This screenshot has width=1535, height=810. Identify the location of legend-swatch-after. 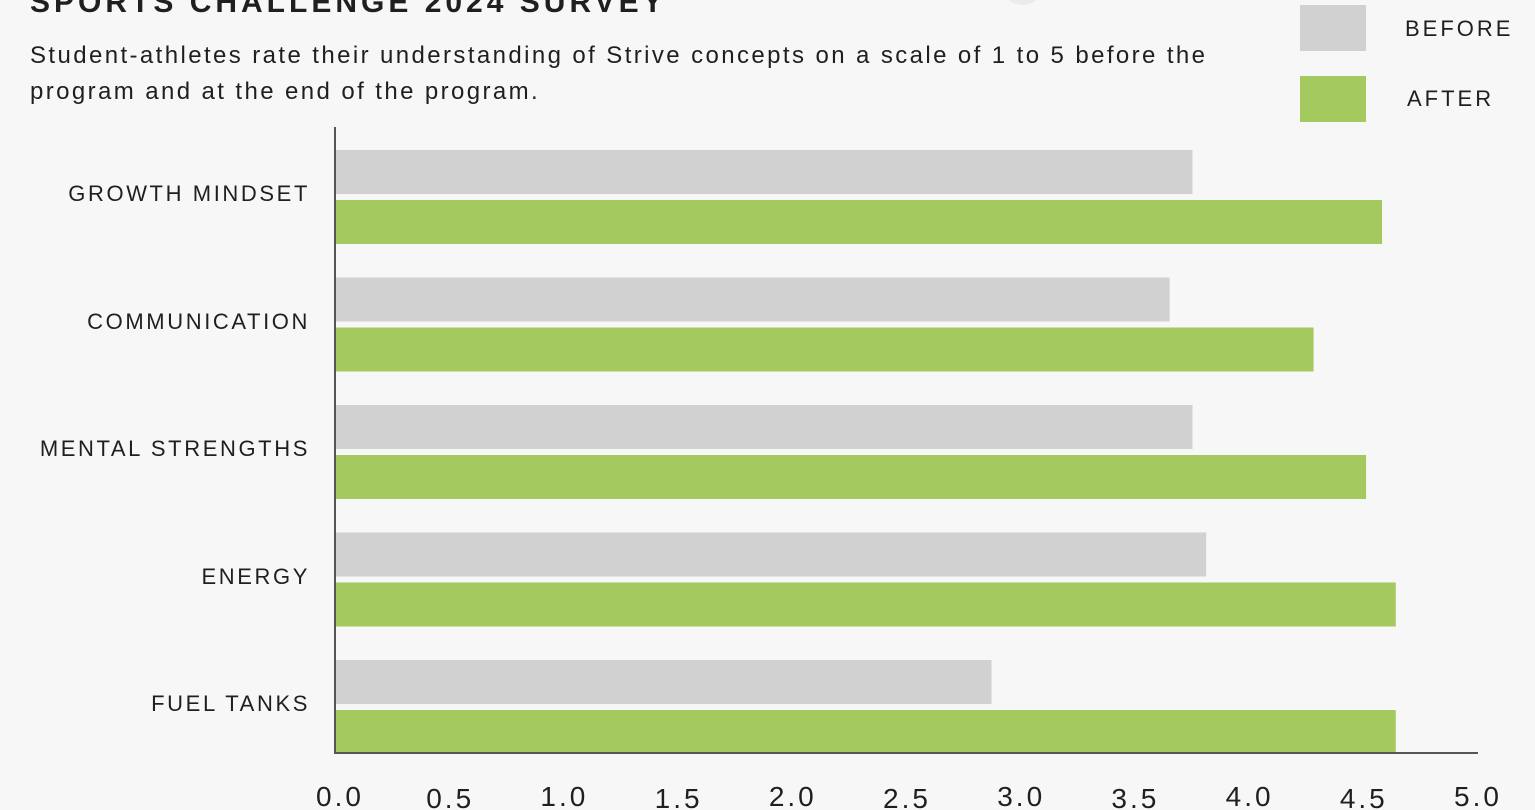
(1333, 99).